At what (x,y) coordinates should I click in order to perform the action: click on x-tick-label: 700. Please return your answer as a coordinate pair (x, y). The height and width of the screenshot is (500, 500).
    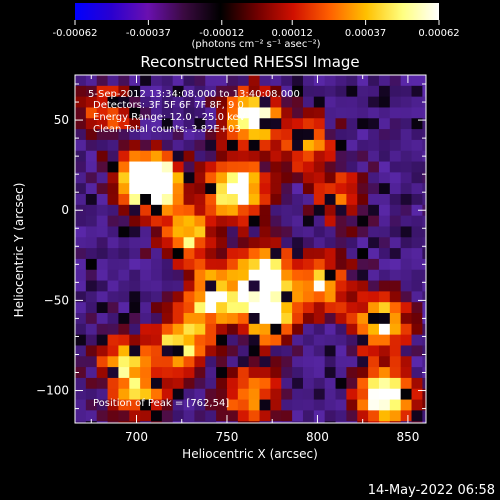
    Looking at the image, I should click on (136, 437).